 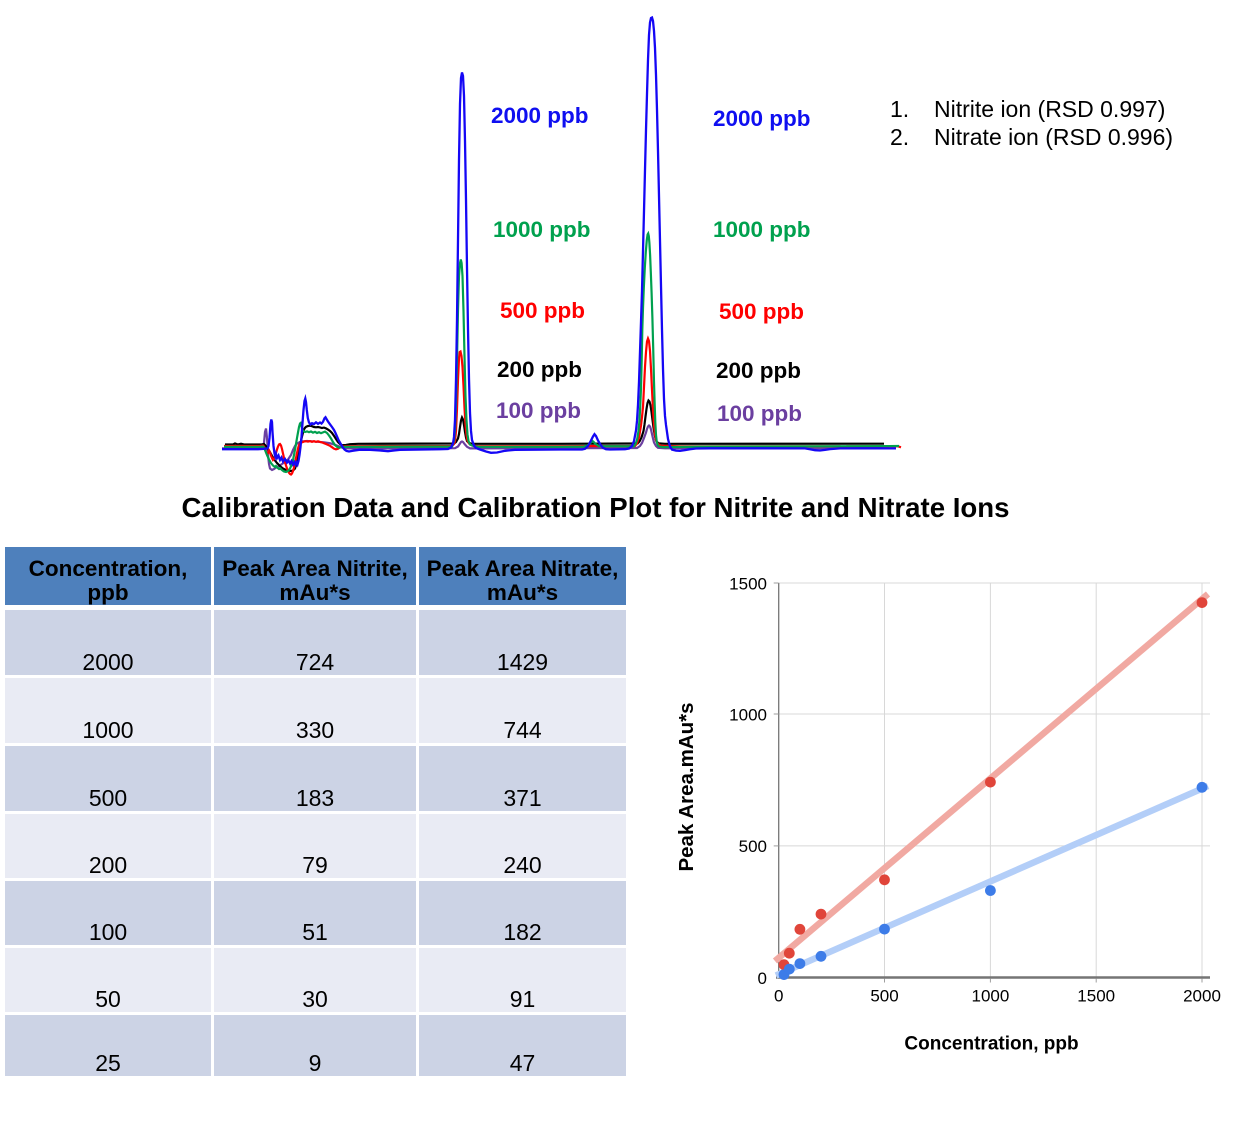 What do you see at coordinates (1202, 996) in the screenshot?
I see `svg-text: 2000` at bounding box center [1202, 996].